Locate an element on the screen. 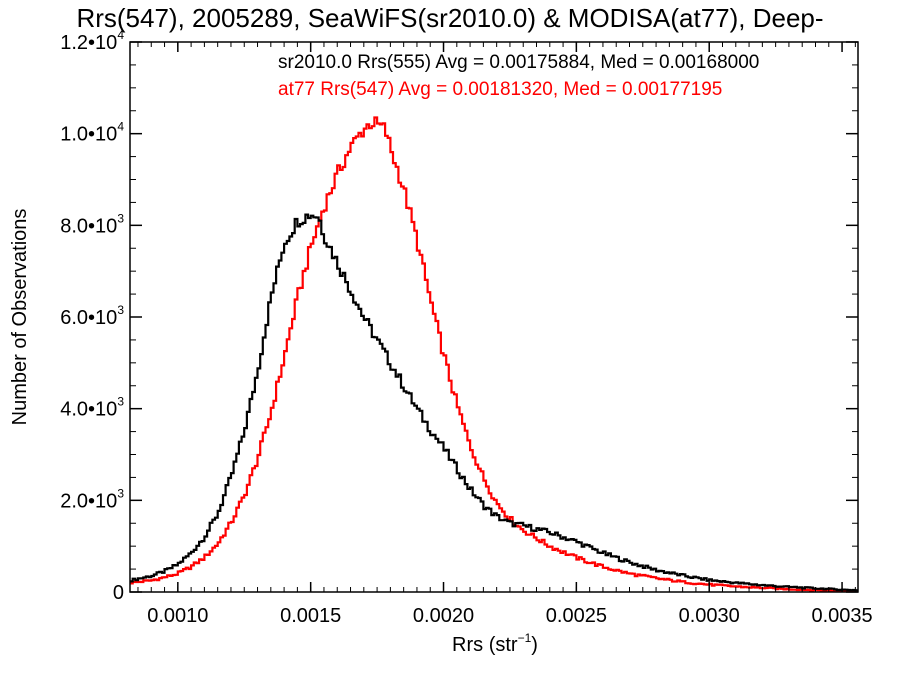 This screenshot has width=900, height=675. x-tick-label: 0.0010 is located at coordinates (177, 616).